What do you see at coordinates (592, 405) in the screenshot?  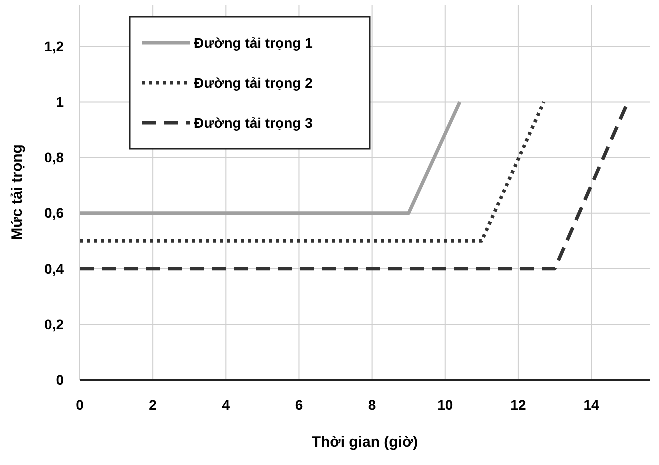 I see `x-tick-label: 14` at bounding box center [592, 405].